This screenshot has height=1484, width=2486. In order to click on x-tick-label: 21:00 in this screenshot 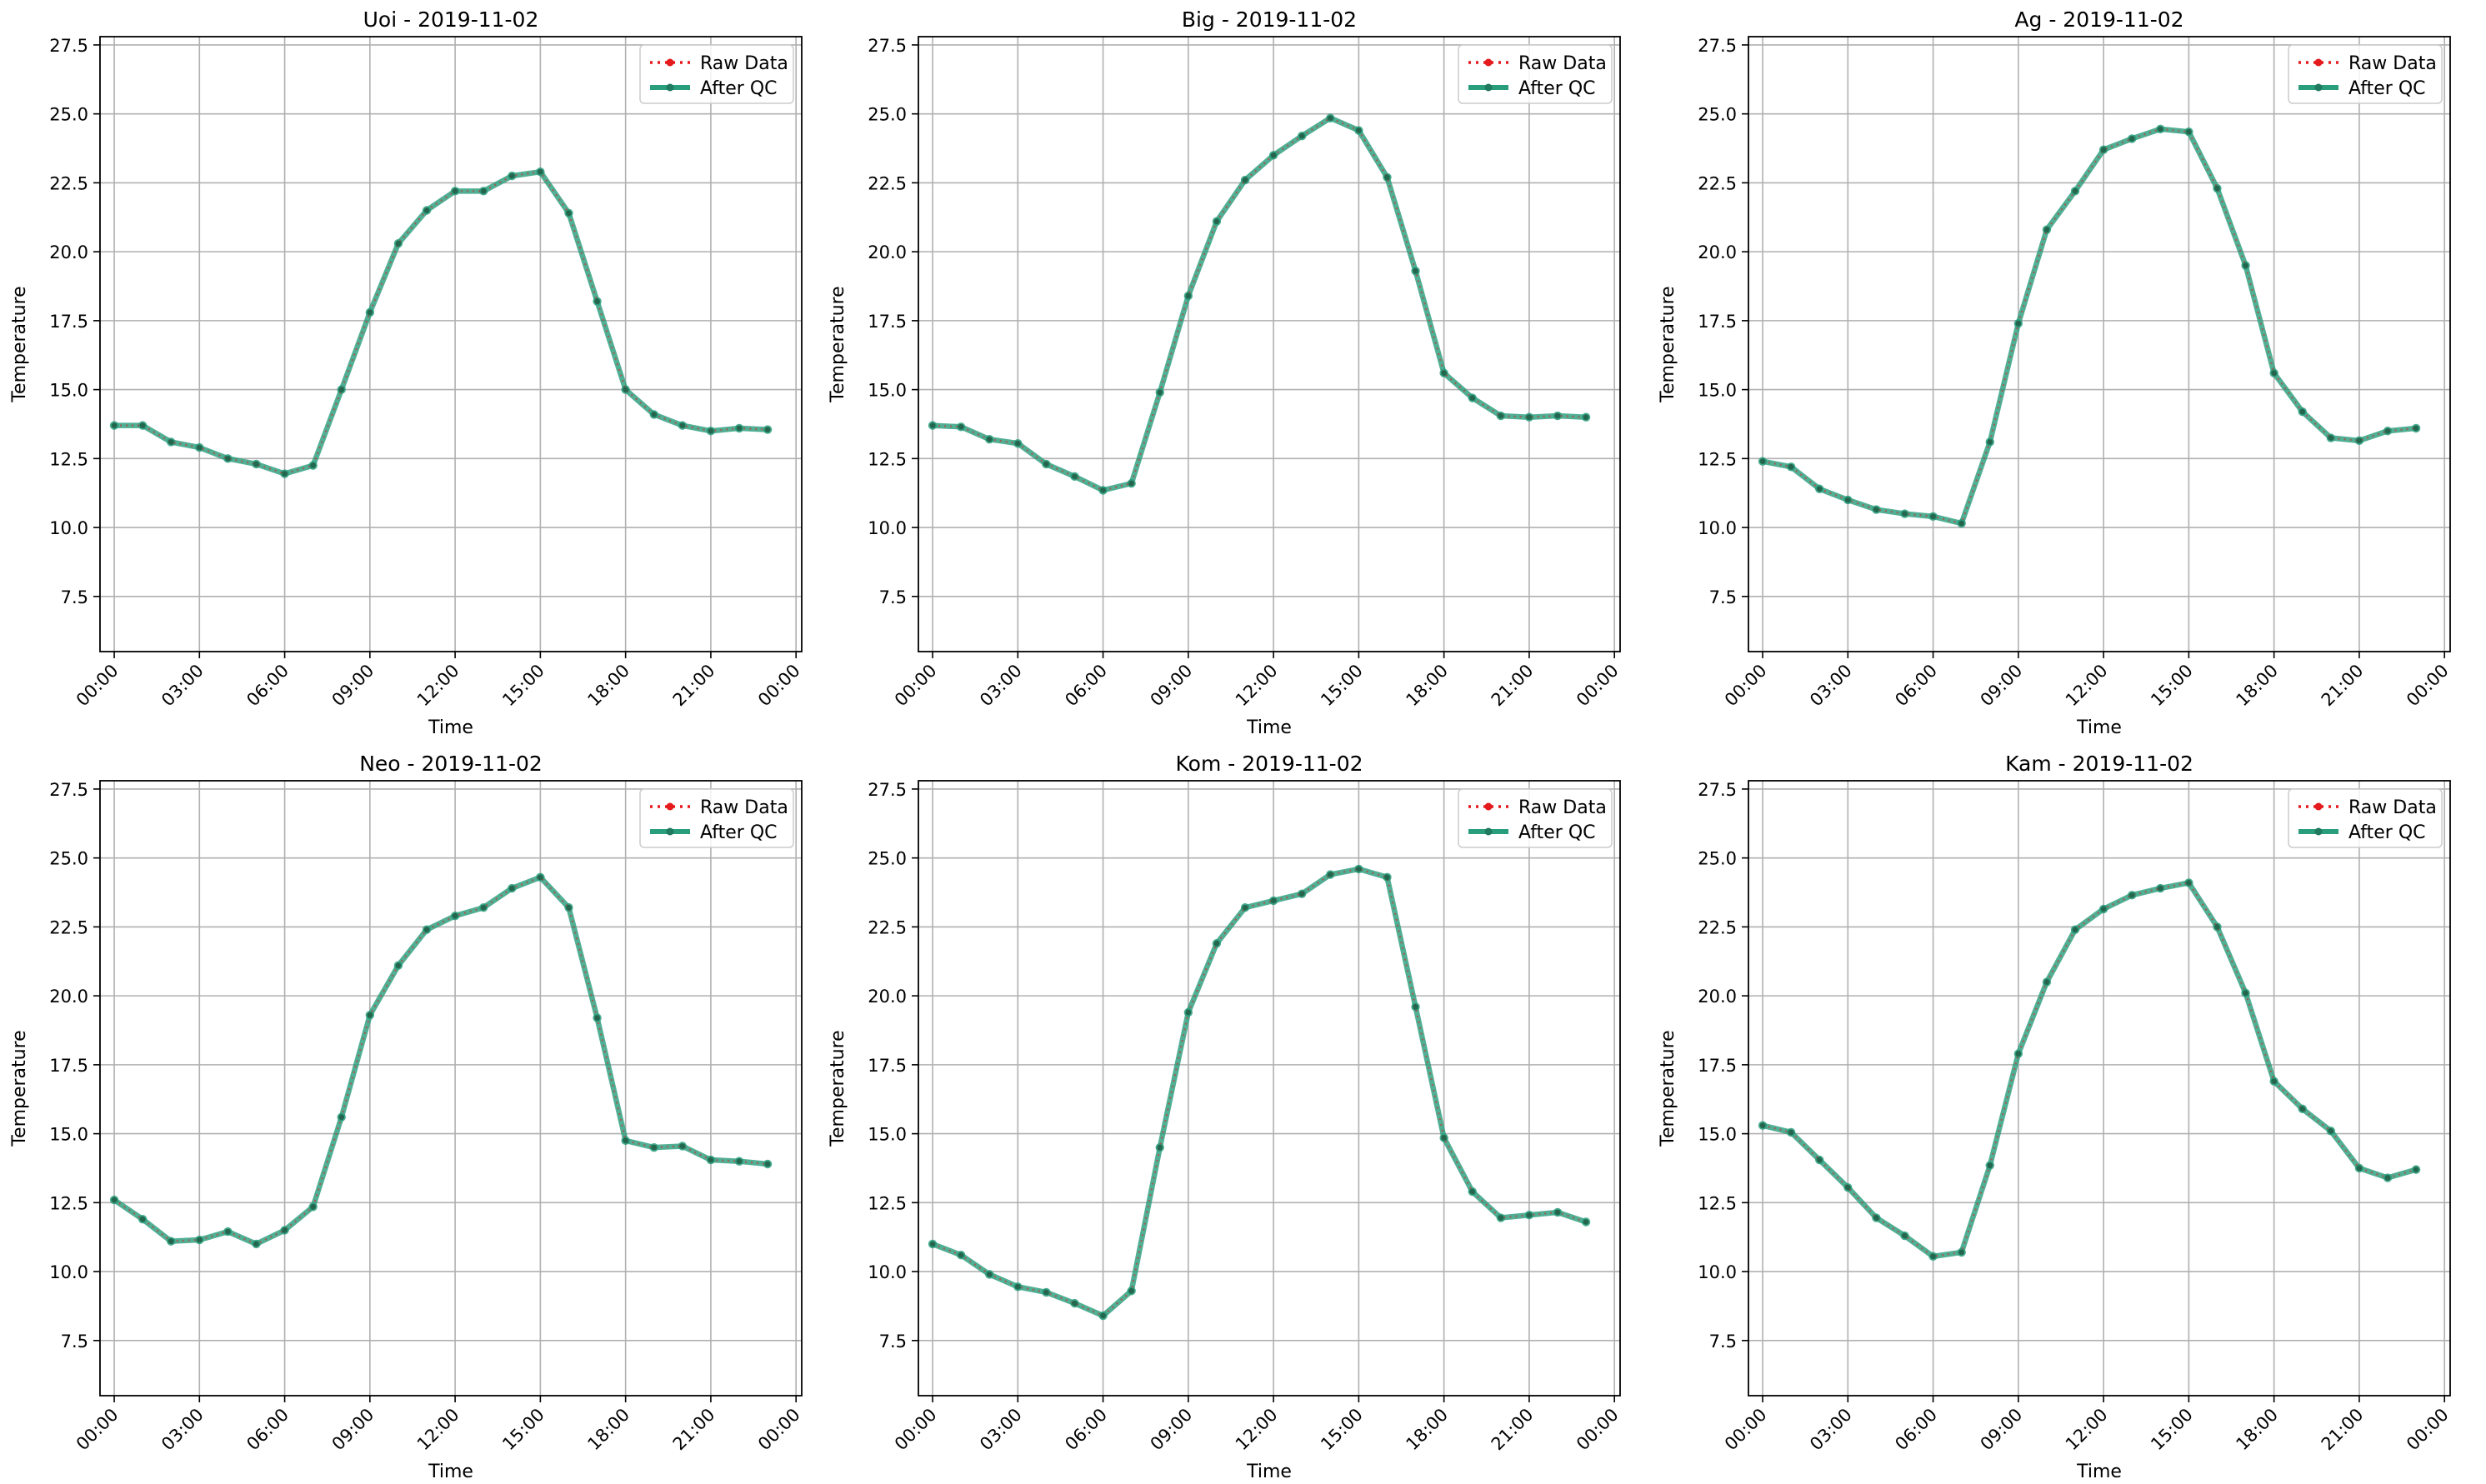, I will do `click(2343, 1430)`.